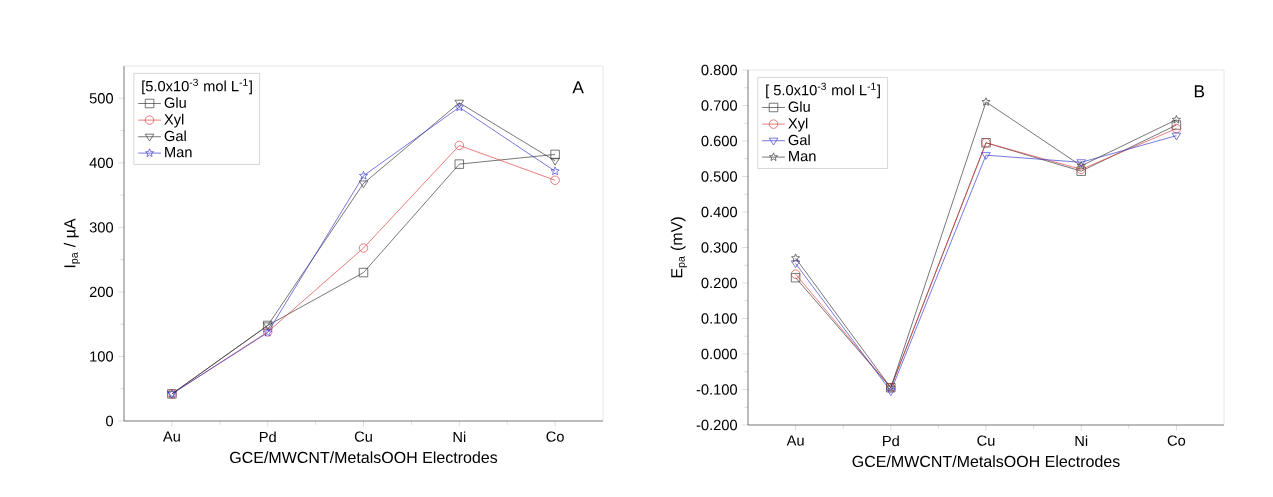 Image resolution: width=1273 pixels, height=497 pixels. Describe the element at coordinates (101, 292) in the screenshot. I see `y-tick-label: 200` at that location.